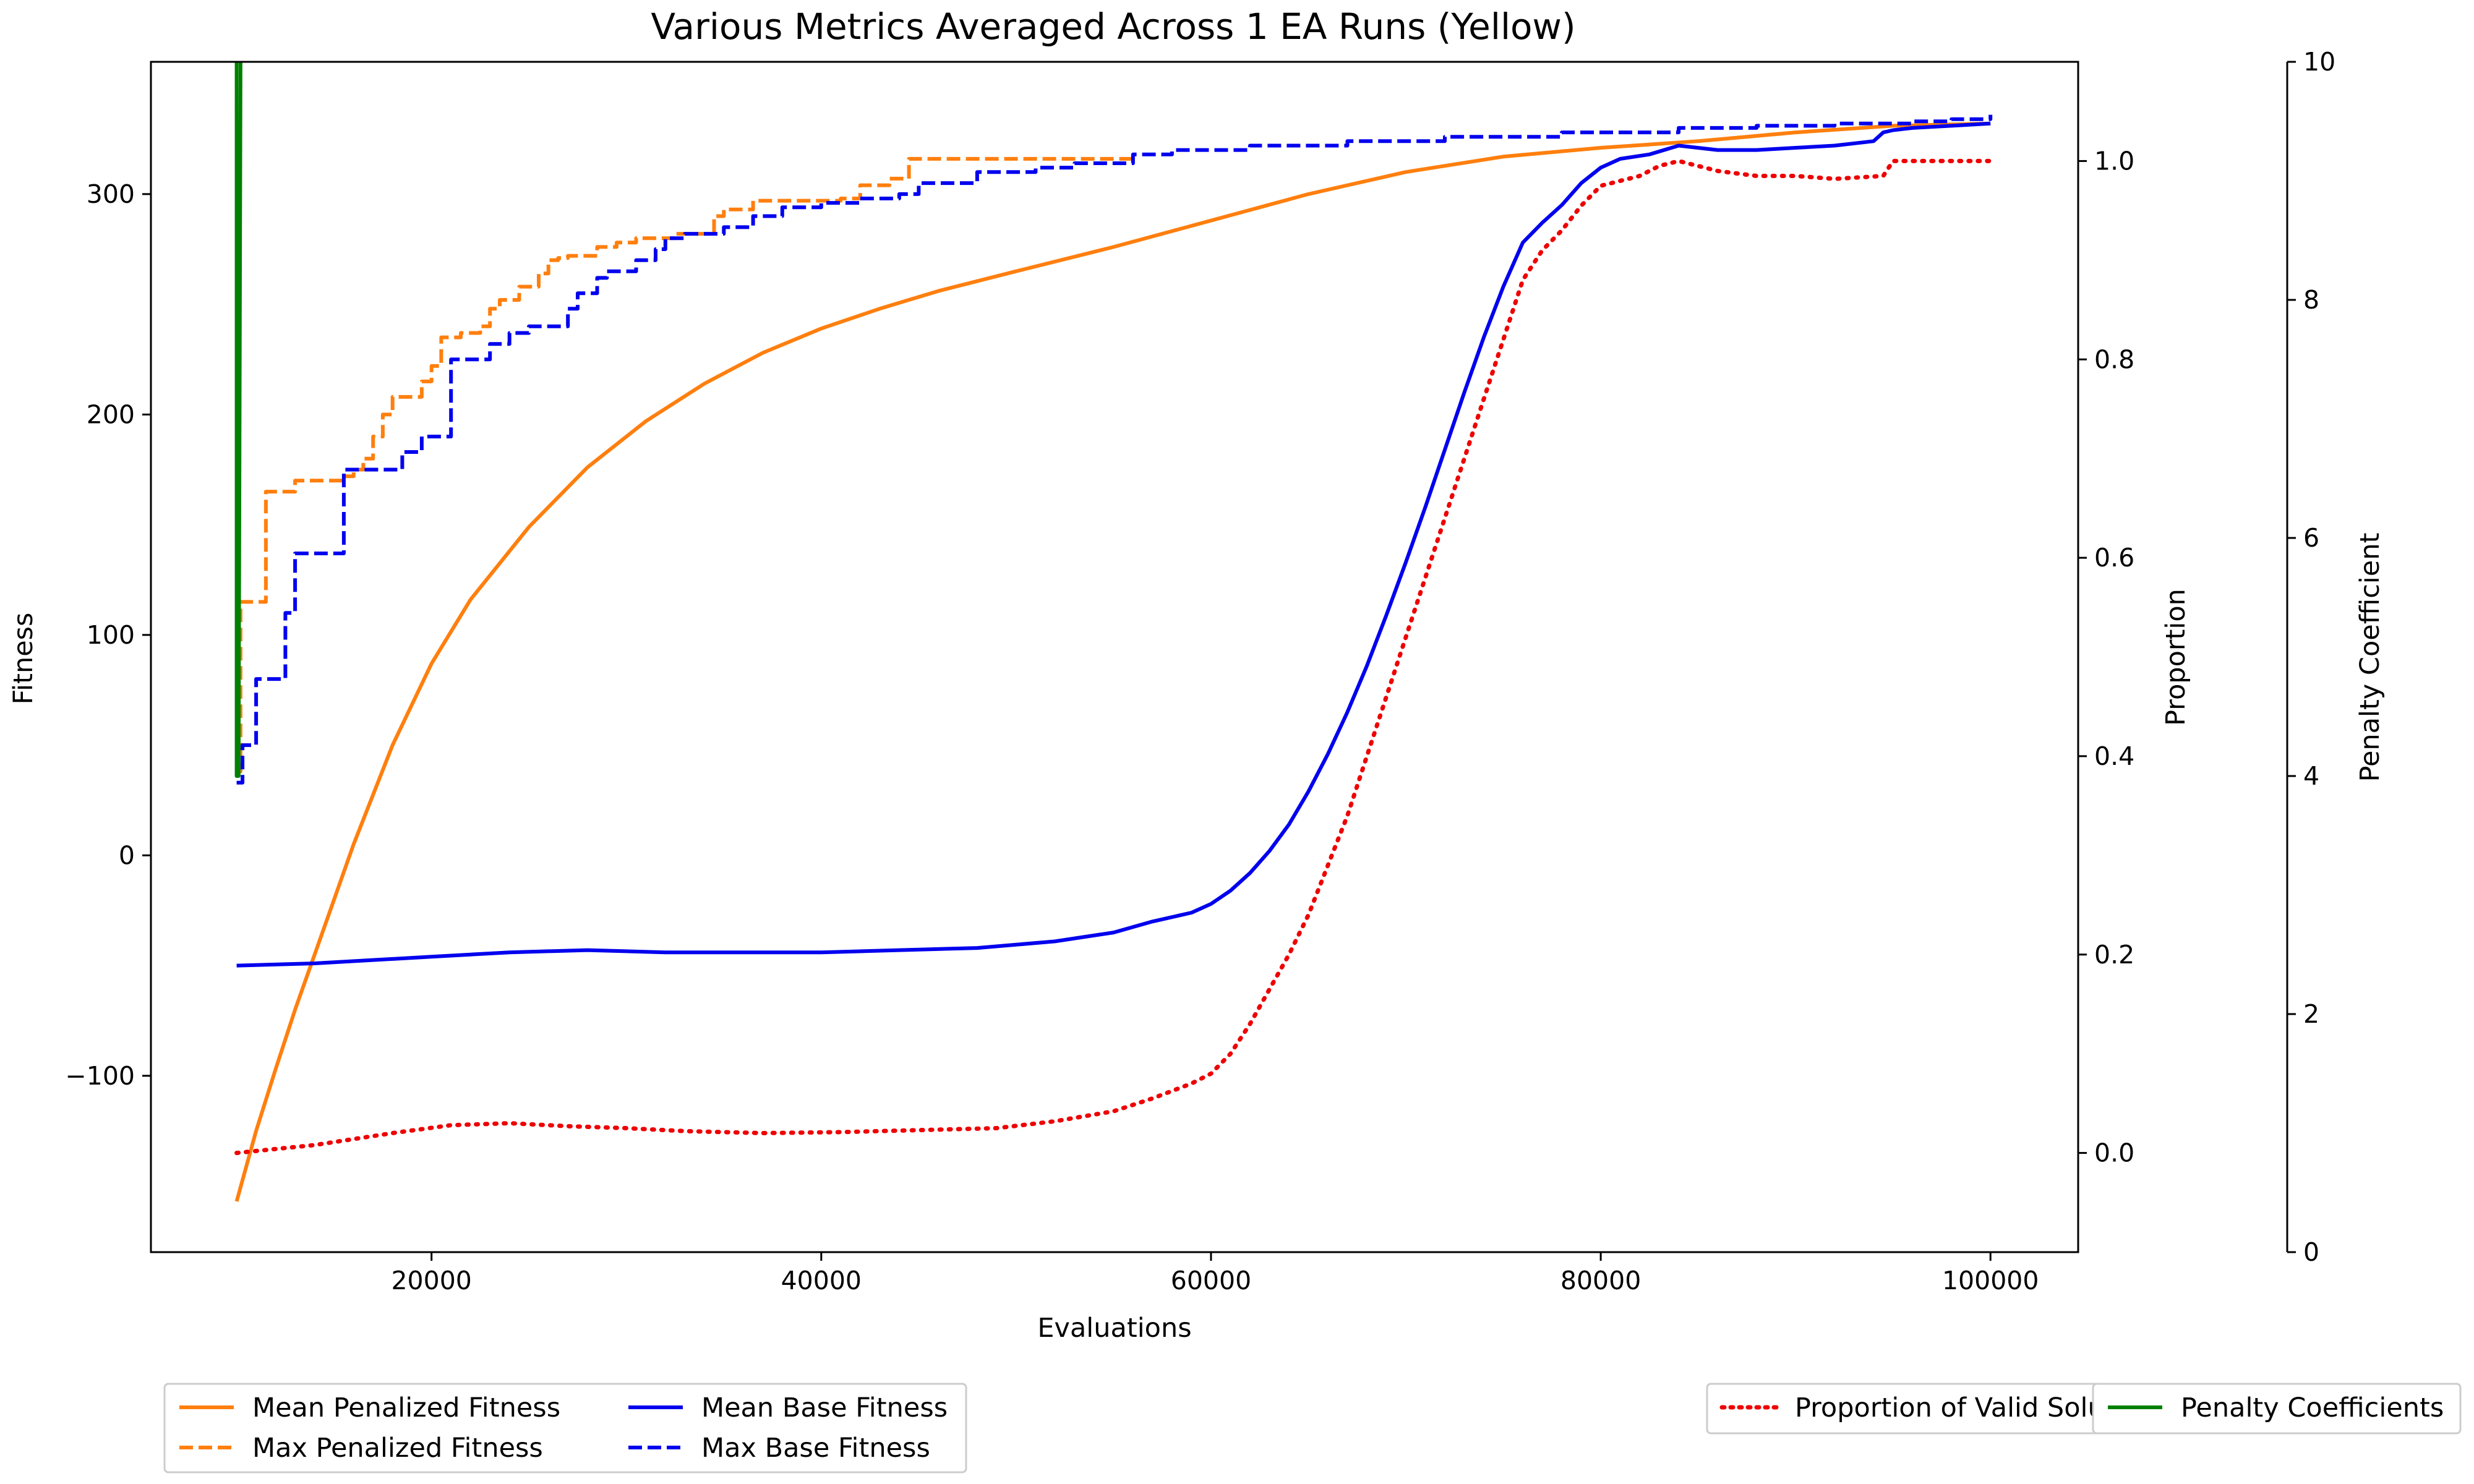 The image size is (2474, 1484). Describe the element at coordinates (1211, 1280) in the screenshot. I see `x-tick-label: 60000` at that location.